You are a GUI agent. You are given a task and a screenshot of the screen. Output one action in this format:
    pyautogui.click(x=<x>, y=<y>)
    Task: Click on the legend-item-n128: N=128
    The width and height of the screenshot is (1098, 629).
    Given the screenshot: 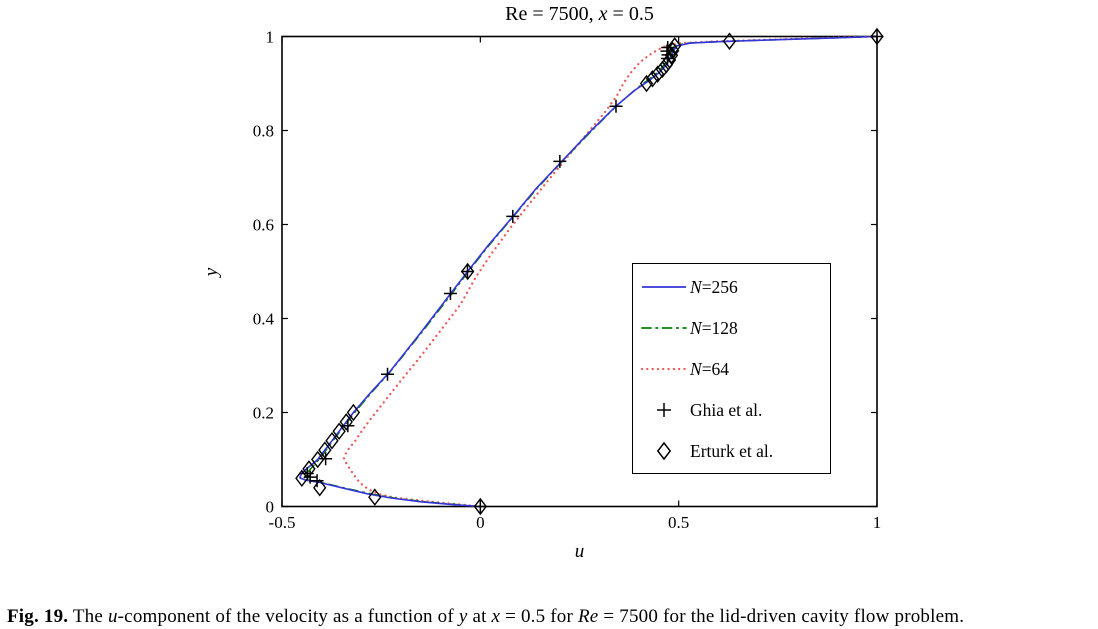 What is the action you would take?
    pyautogui.click(x=731, y=330)
    